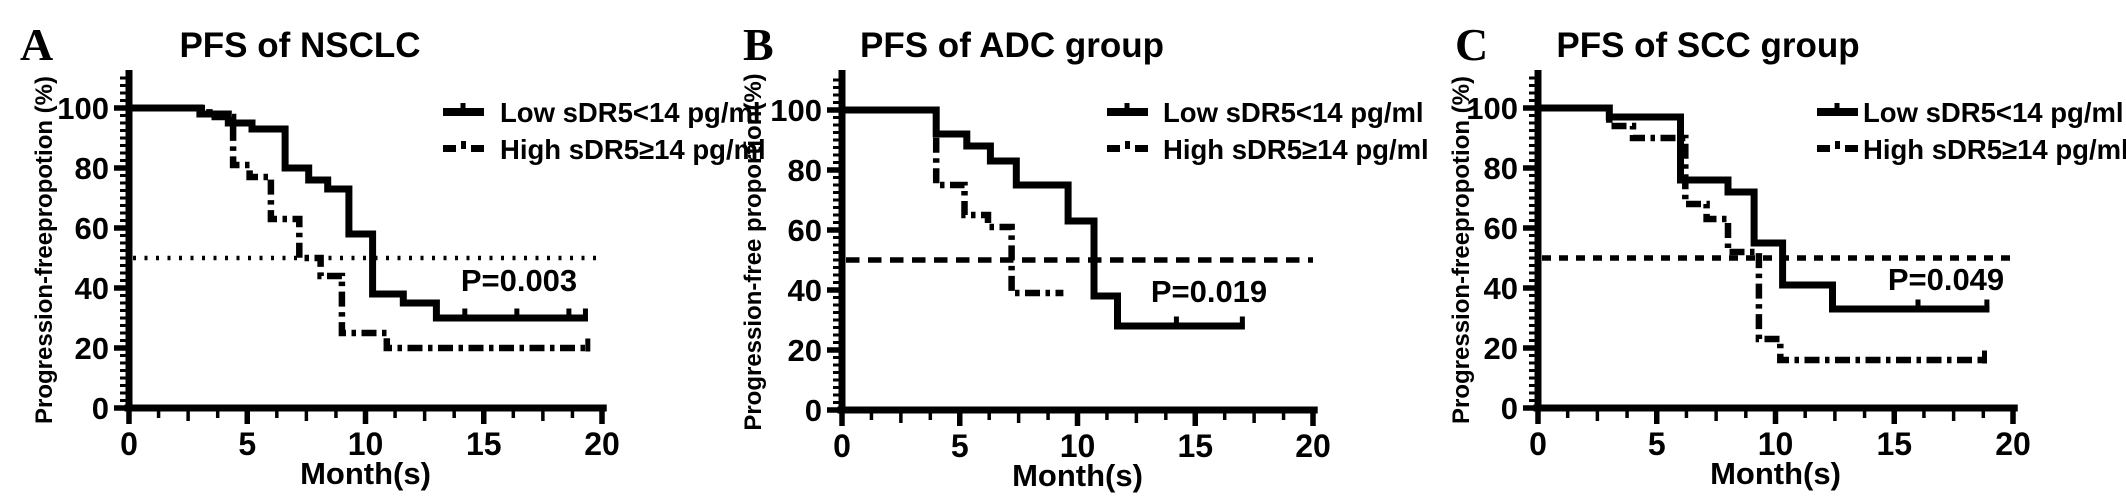 The image size is (2126, 502). Describe the element at coordinates (1209, 291) in the screenshot. I see `p-value-label: P=0.019` at that location.